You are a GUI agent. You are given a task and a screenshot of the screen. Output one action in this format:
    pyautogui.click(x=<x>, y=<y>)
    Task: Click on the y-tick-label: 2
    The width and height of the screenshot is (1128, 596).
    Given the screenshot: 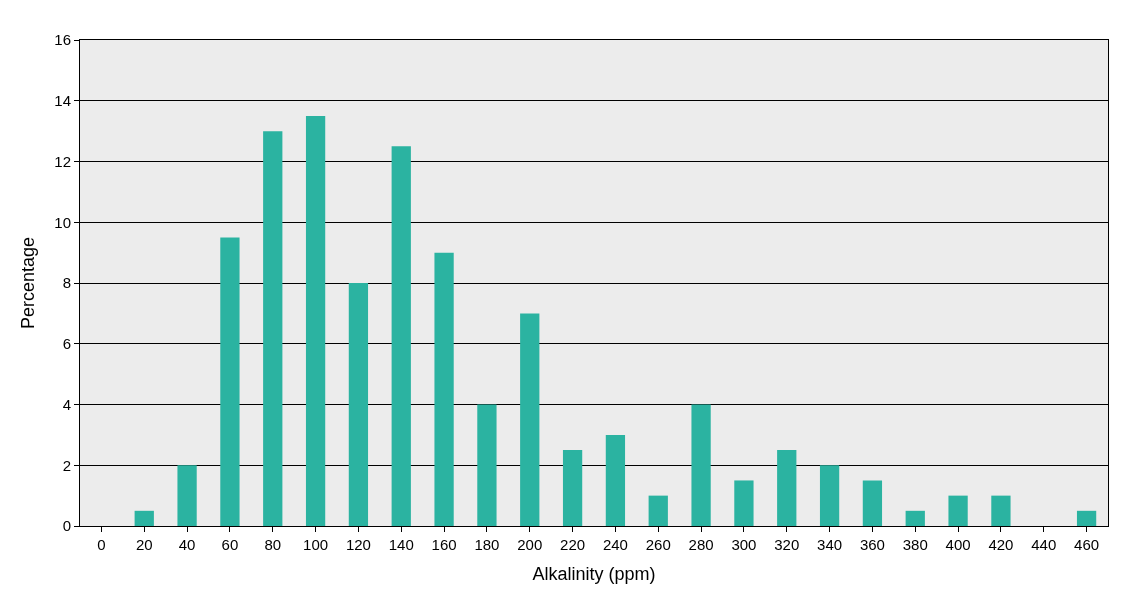 What is the action you would take?
    pyautogui.click(x=66, y=465)
    